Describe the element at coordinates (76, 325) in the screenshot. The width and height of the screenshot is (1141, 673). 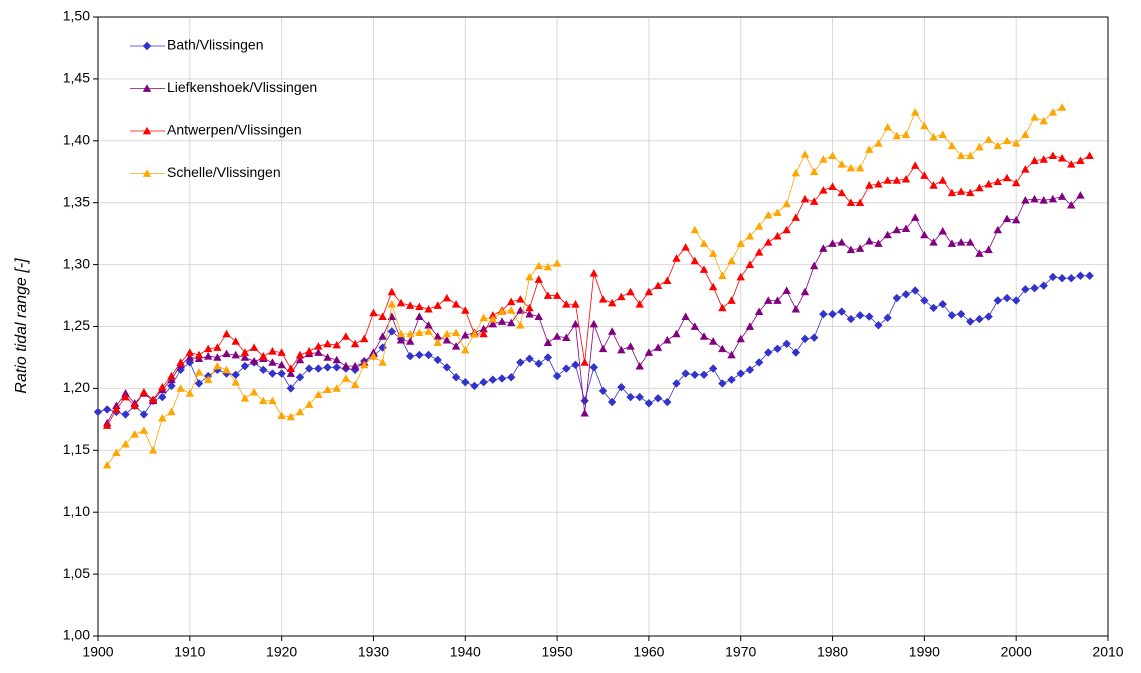
I see `y-tick-label: 1,25` at that location.